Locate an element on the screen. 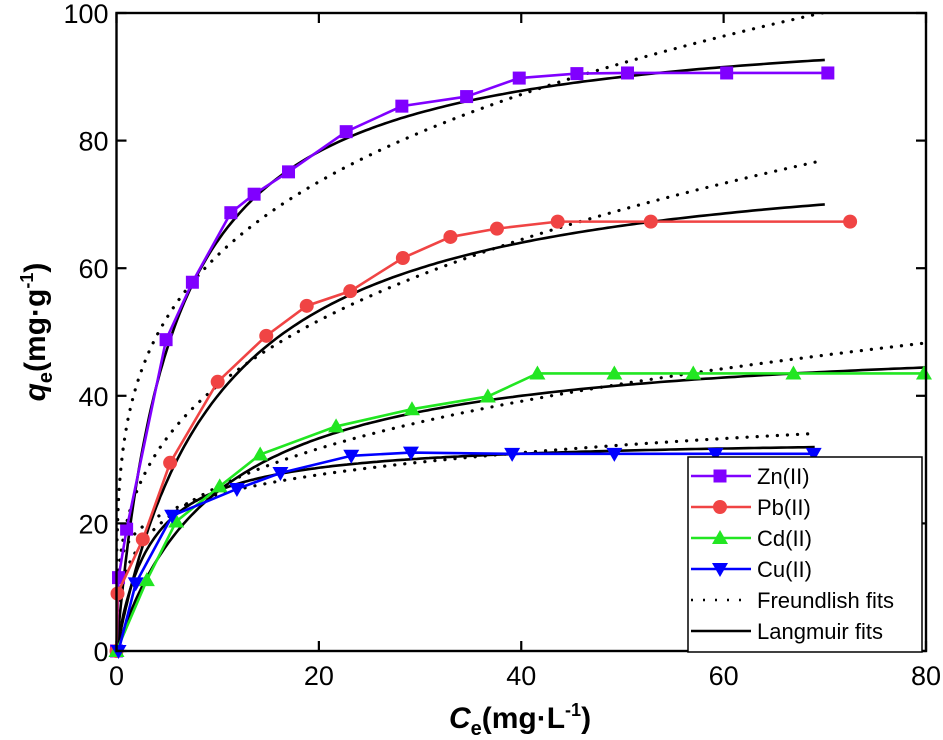 The height and width of the screenshot is (740, 943). legend-label: Cu(II) is located at coordinates (784, 569).